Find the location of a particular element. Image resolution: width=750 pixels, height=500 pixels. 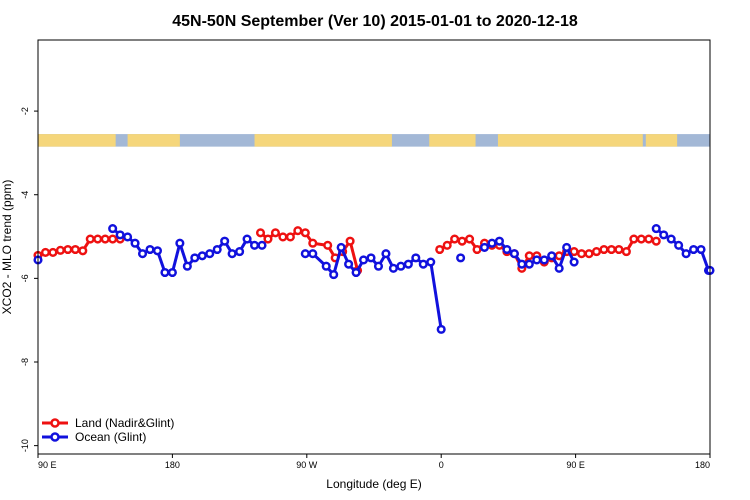

x-tick-label: 90 W is located at coordinates (307, 465).